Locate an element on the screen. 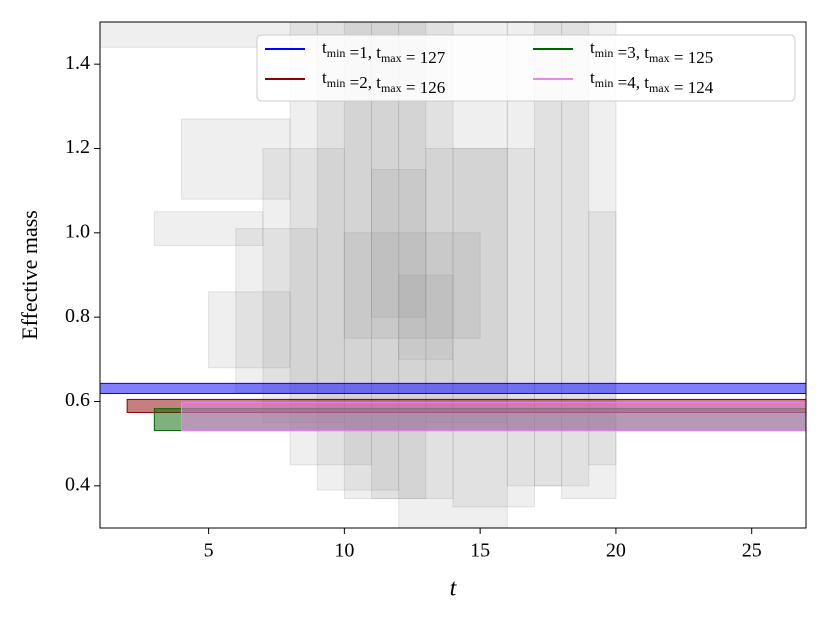 This screenshot has height=628, width=830. x-tick-label: 20 is located at coordinates (616, 551).